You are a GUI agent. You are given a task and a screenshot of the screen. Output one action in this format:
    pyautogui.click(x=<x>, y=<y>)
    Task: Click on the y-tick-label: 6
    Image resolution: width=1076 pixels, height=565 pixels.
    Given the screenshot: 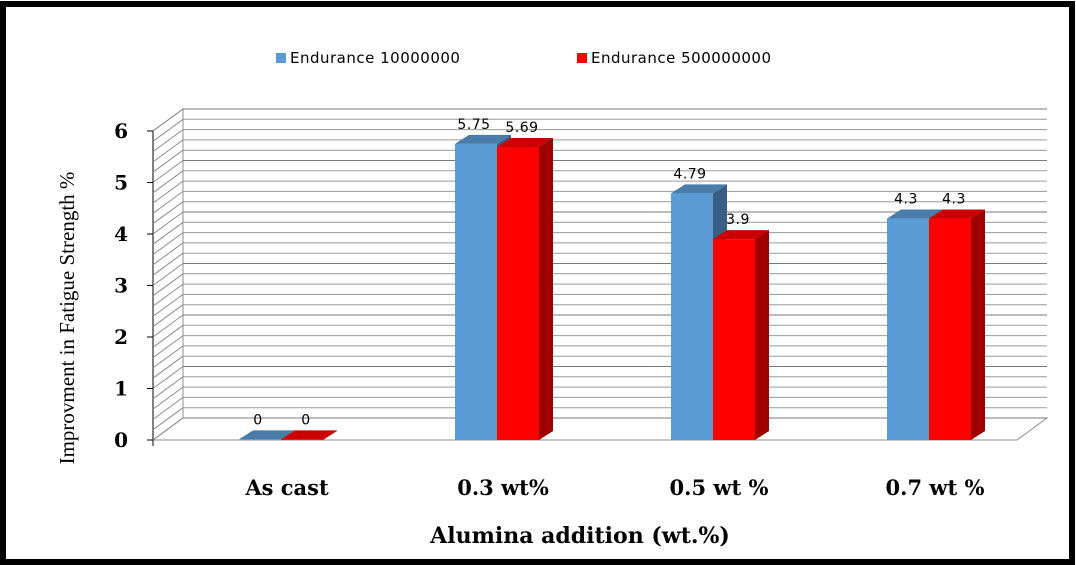 What is the action you would take?
    pyautogui.click(x=121, y=131)
    